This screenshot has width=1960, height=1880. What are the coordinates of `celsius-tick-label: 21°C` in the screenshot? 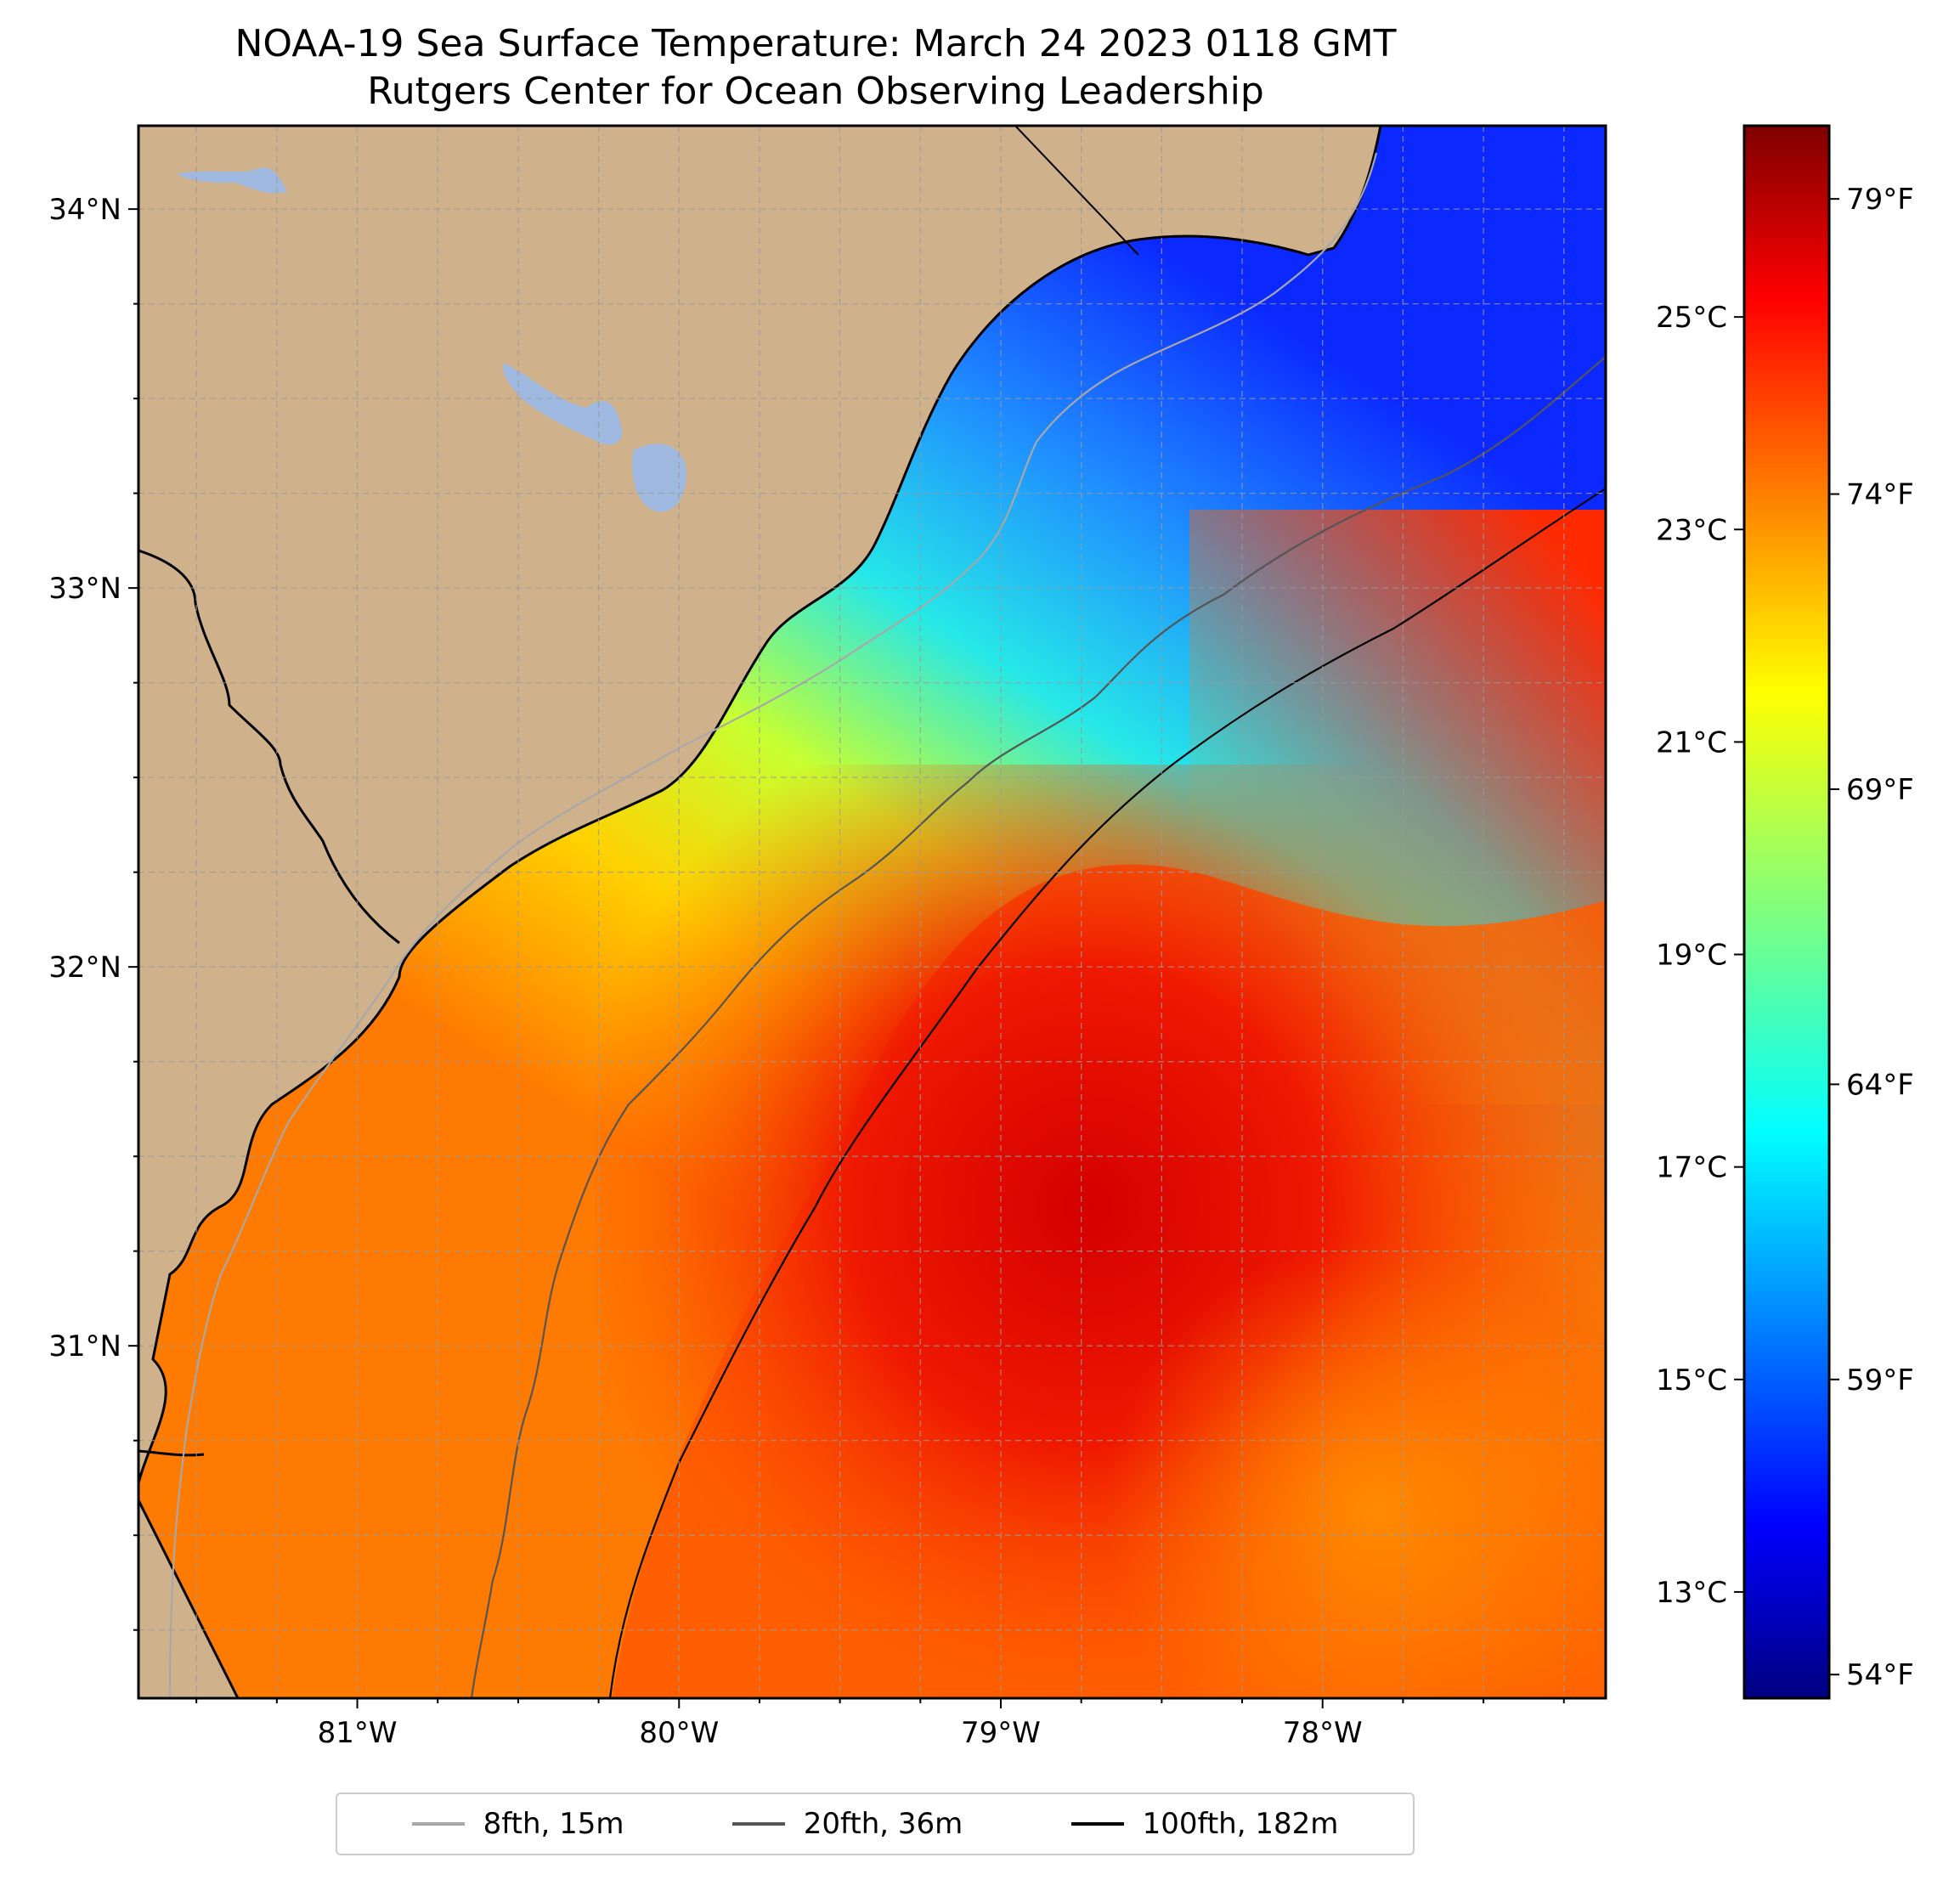 It's located at (1692, 742).